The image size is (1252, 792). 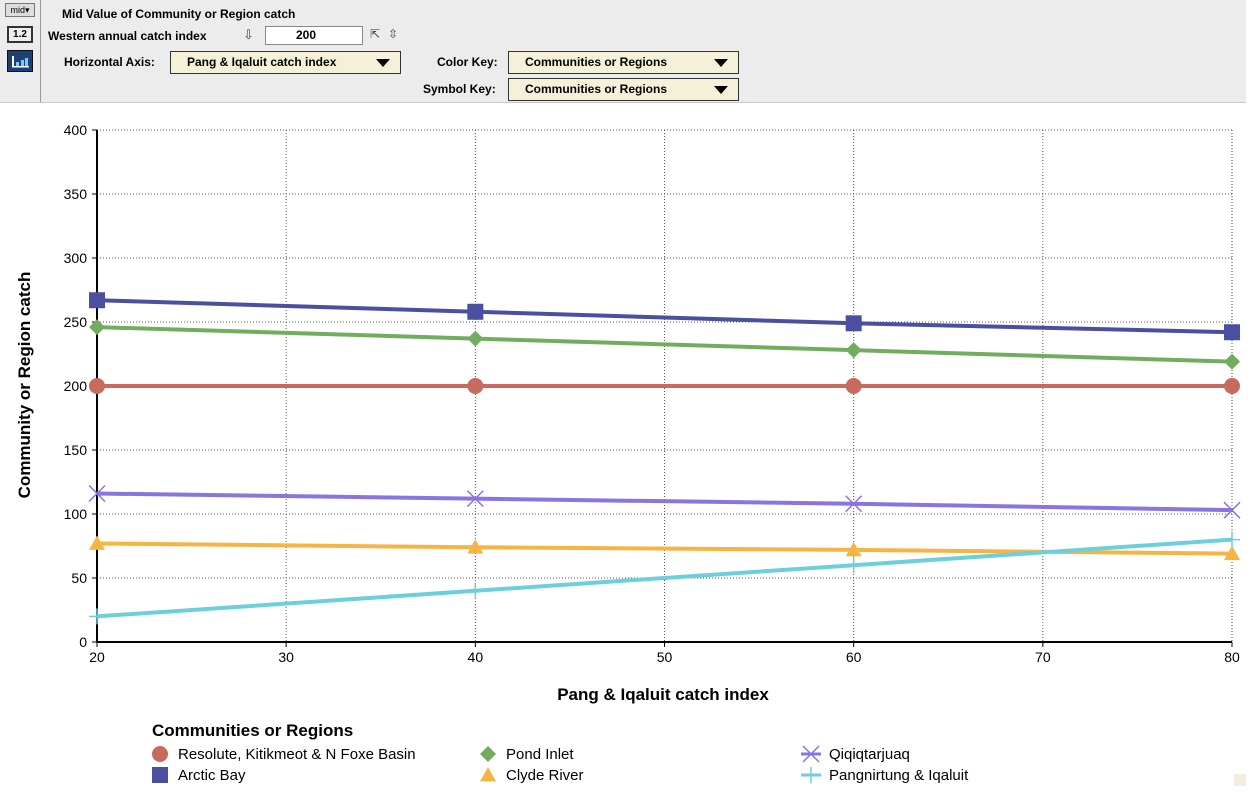 I want to click on x-tick-label: 70, so click(x=1043, y=657).